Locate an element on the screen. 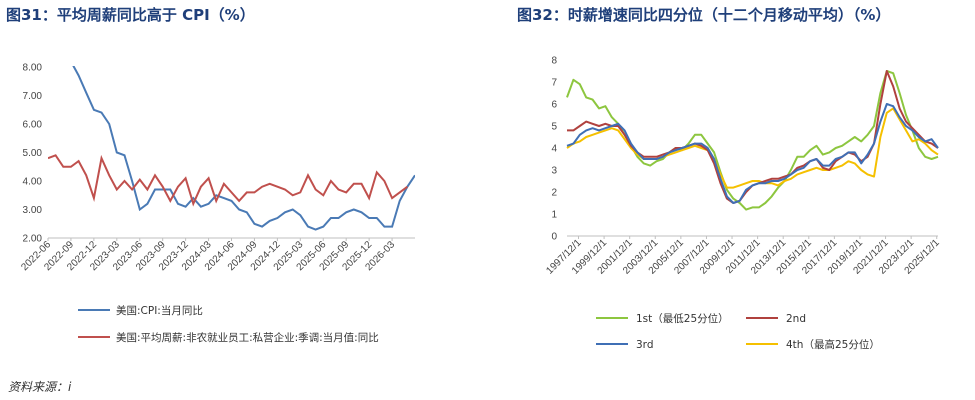 The image size is (975, 400). chart31-y-tick-label: 2.00 is located at coordinates (33, 239).